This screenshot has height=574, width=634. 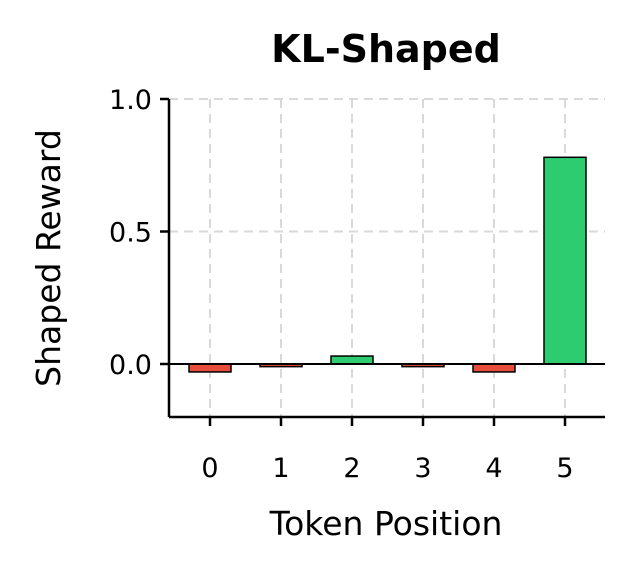 I want to click on y-ticks: 1.0 0.5 0.0, so click(x=139, y=233).